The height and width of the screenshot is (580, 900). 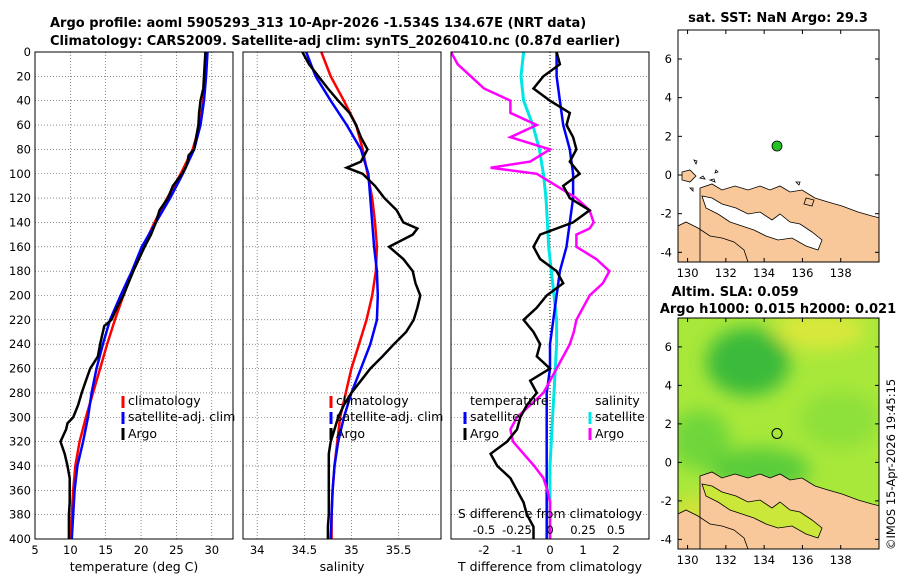 What do you see at coordinates (304, 550) in the screenshot?
I see `x-tick-label: 34.5` at bounding box center [304, 550].